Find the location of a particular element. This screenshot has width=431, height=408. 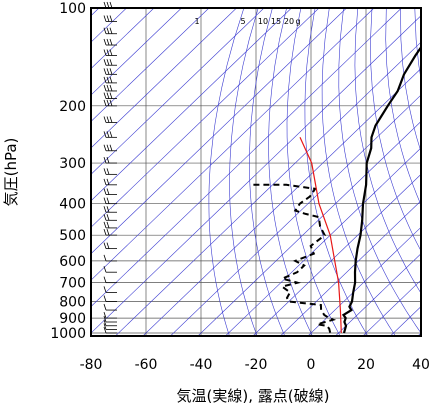

y-axis-title: 気圧(hPa) is located at coordinates (11, 172).